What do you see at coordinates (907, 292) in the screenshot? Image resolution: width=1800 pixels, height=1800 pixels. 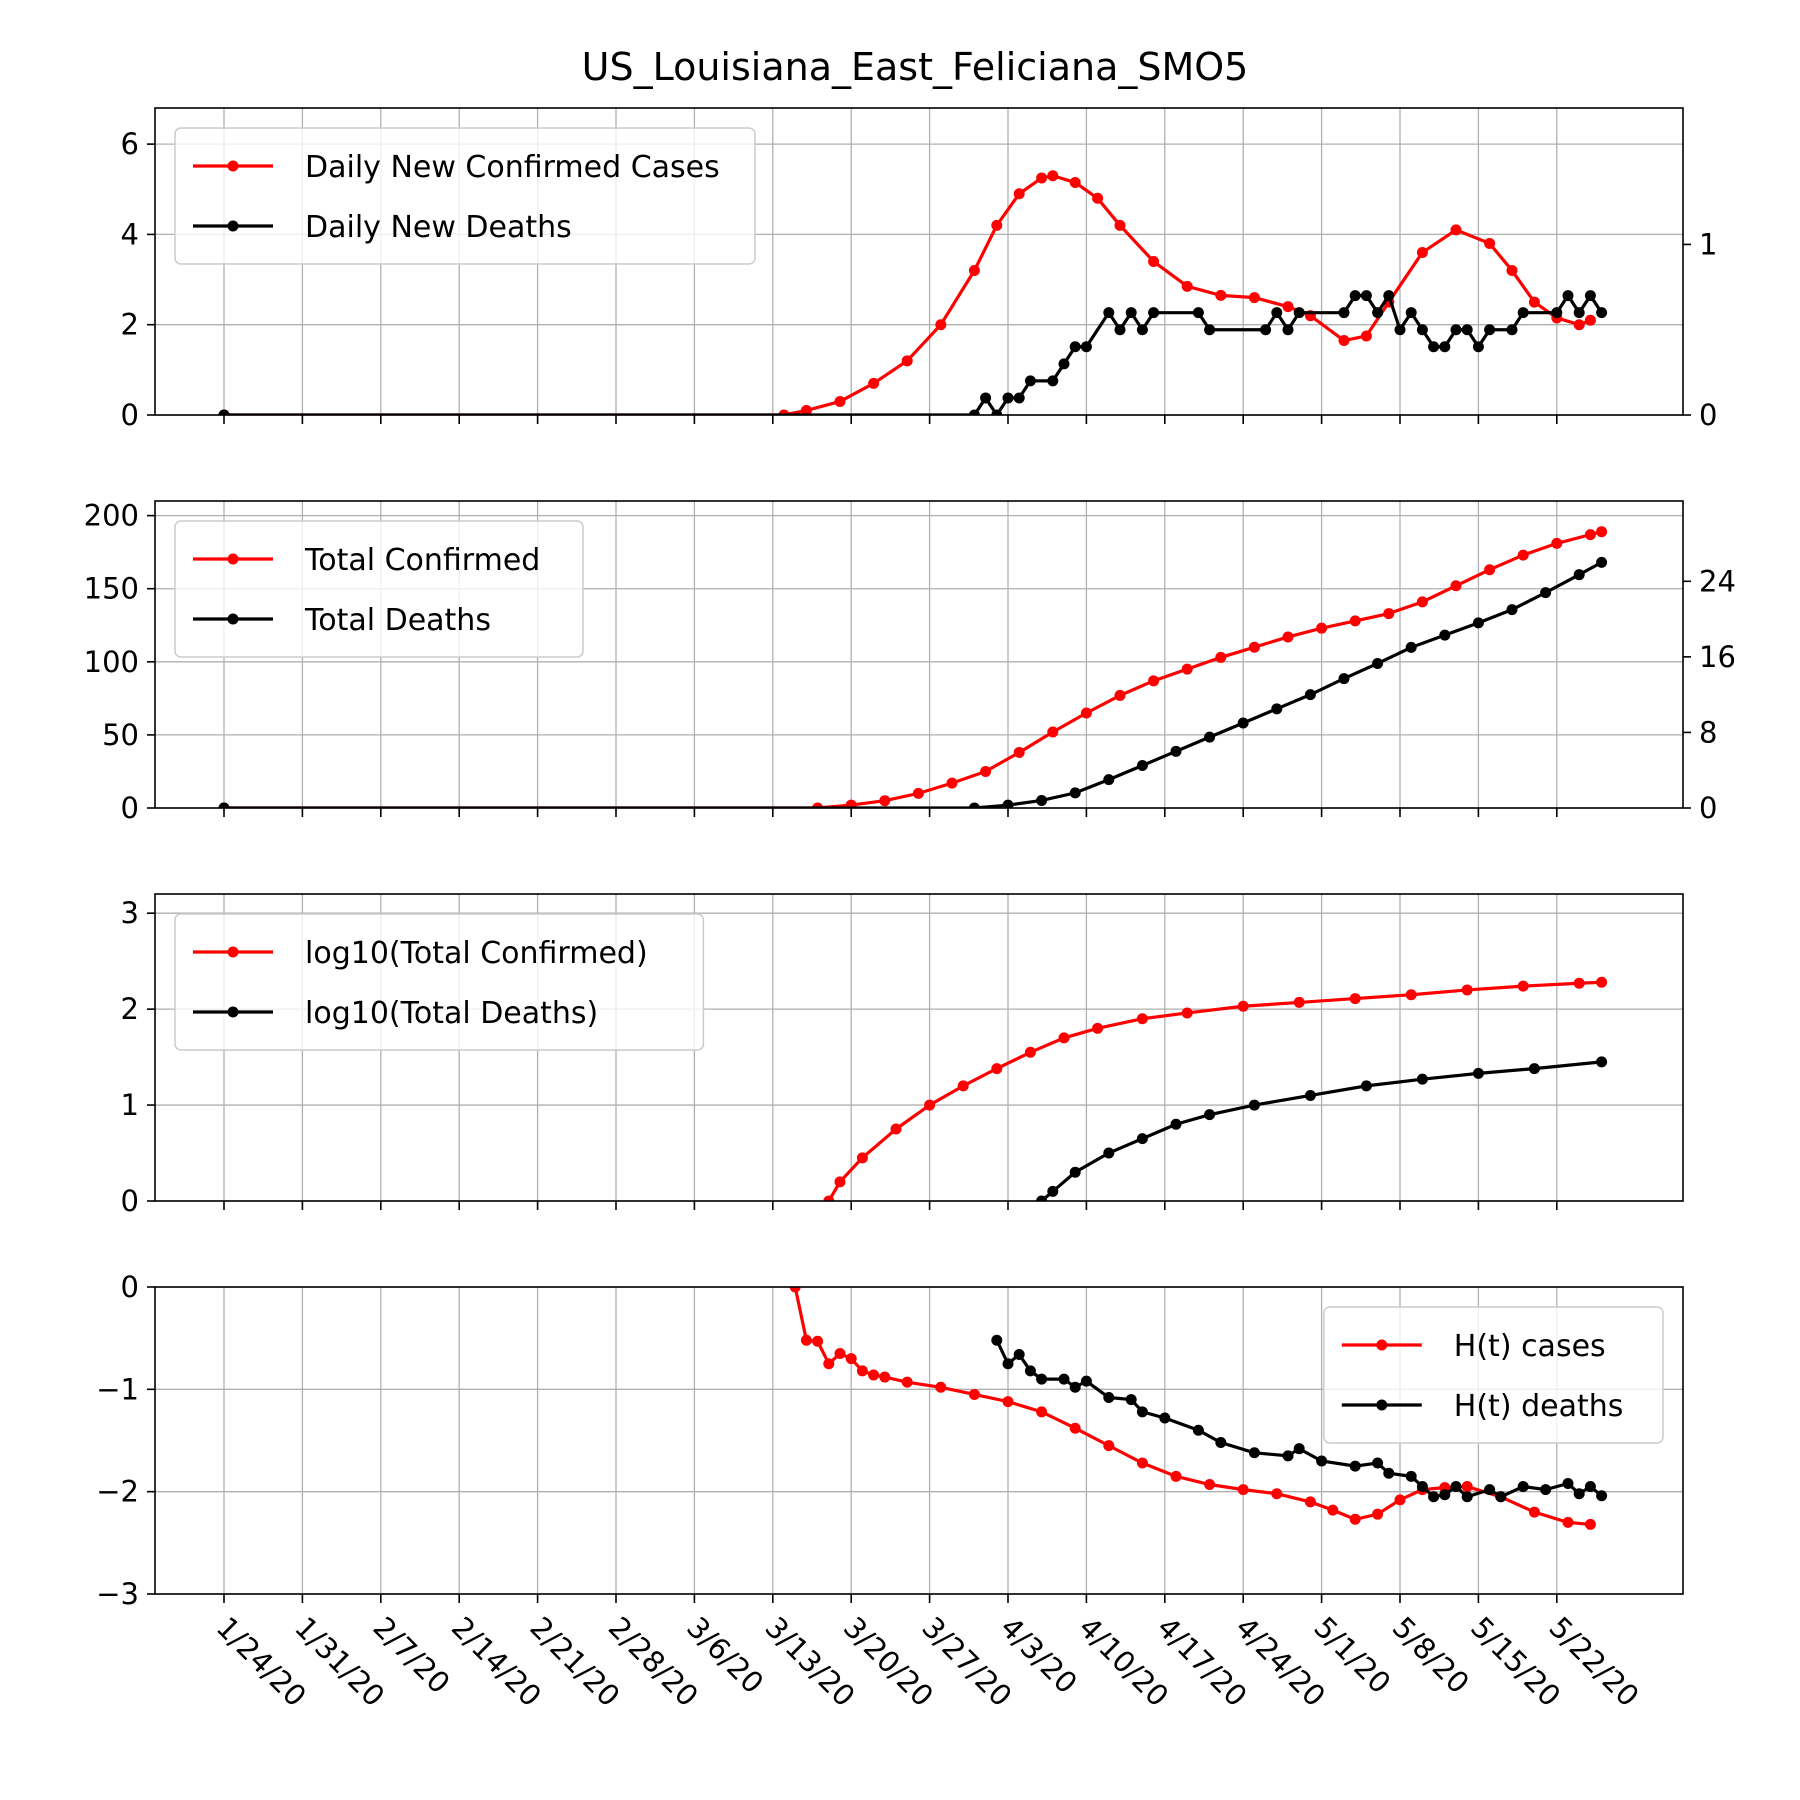 I see `series-daily-new-confirmed-cases` at bounding box center [907, 292].